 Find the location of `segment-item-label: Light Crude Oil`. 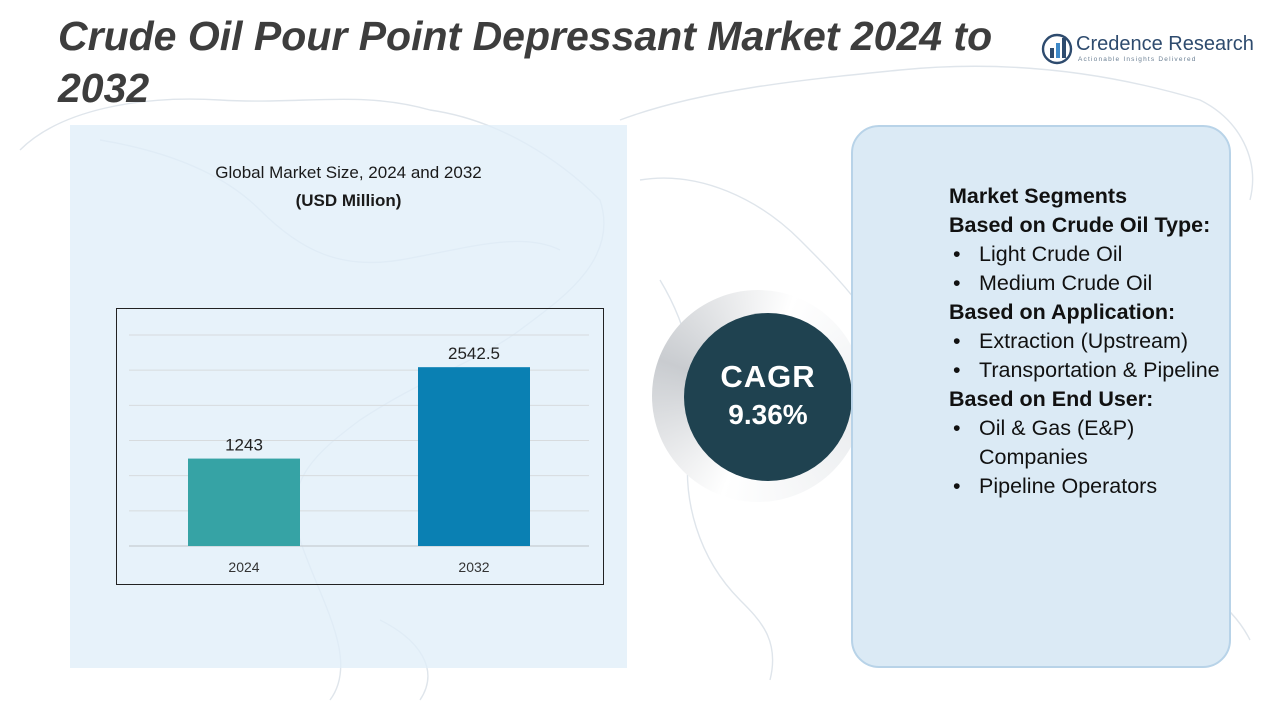

segment-item-label: Light Crude Oil is located at coordinates (1051, 254).